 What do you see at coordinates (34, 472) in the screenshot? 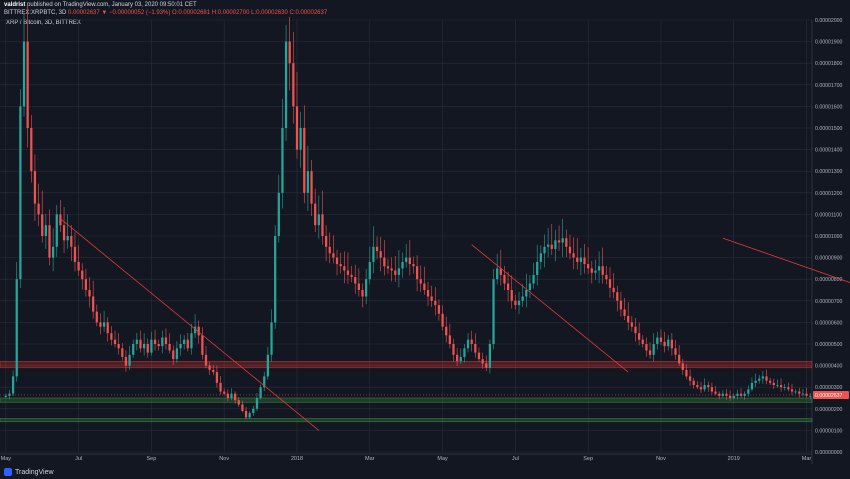
I see `tradingview-logo-text: TradingView` at bounding box center [34, 472].